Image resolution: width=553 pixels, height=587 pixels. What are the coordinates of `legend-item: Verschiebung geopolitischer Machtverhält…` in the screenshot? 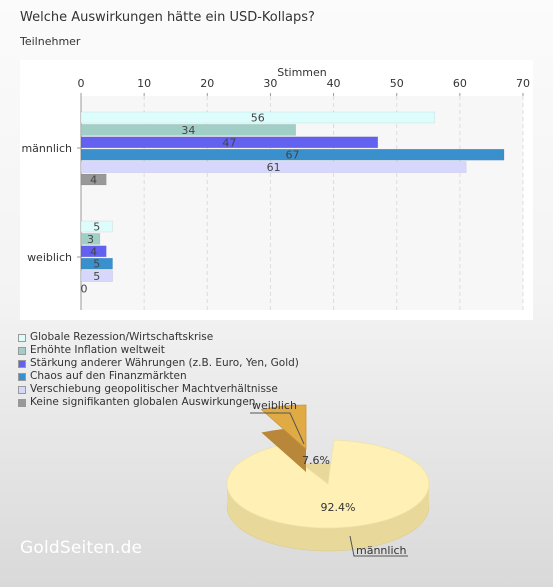 It's located at (158, 389).